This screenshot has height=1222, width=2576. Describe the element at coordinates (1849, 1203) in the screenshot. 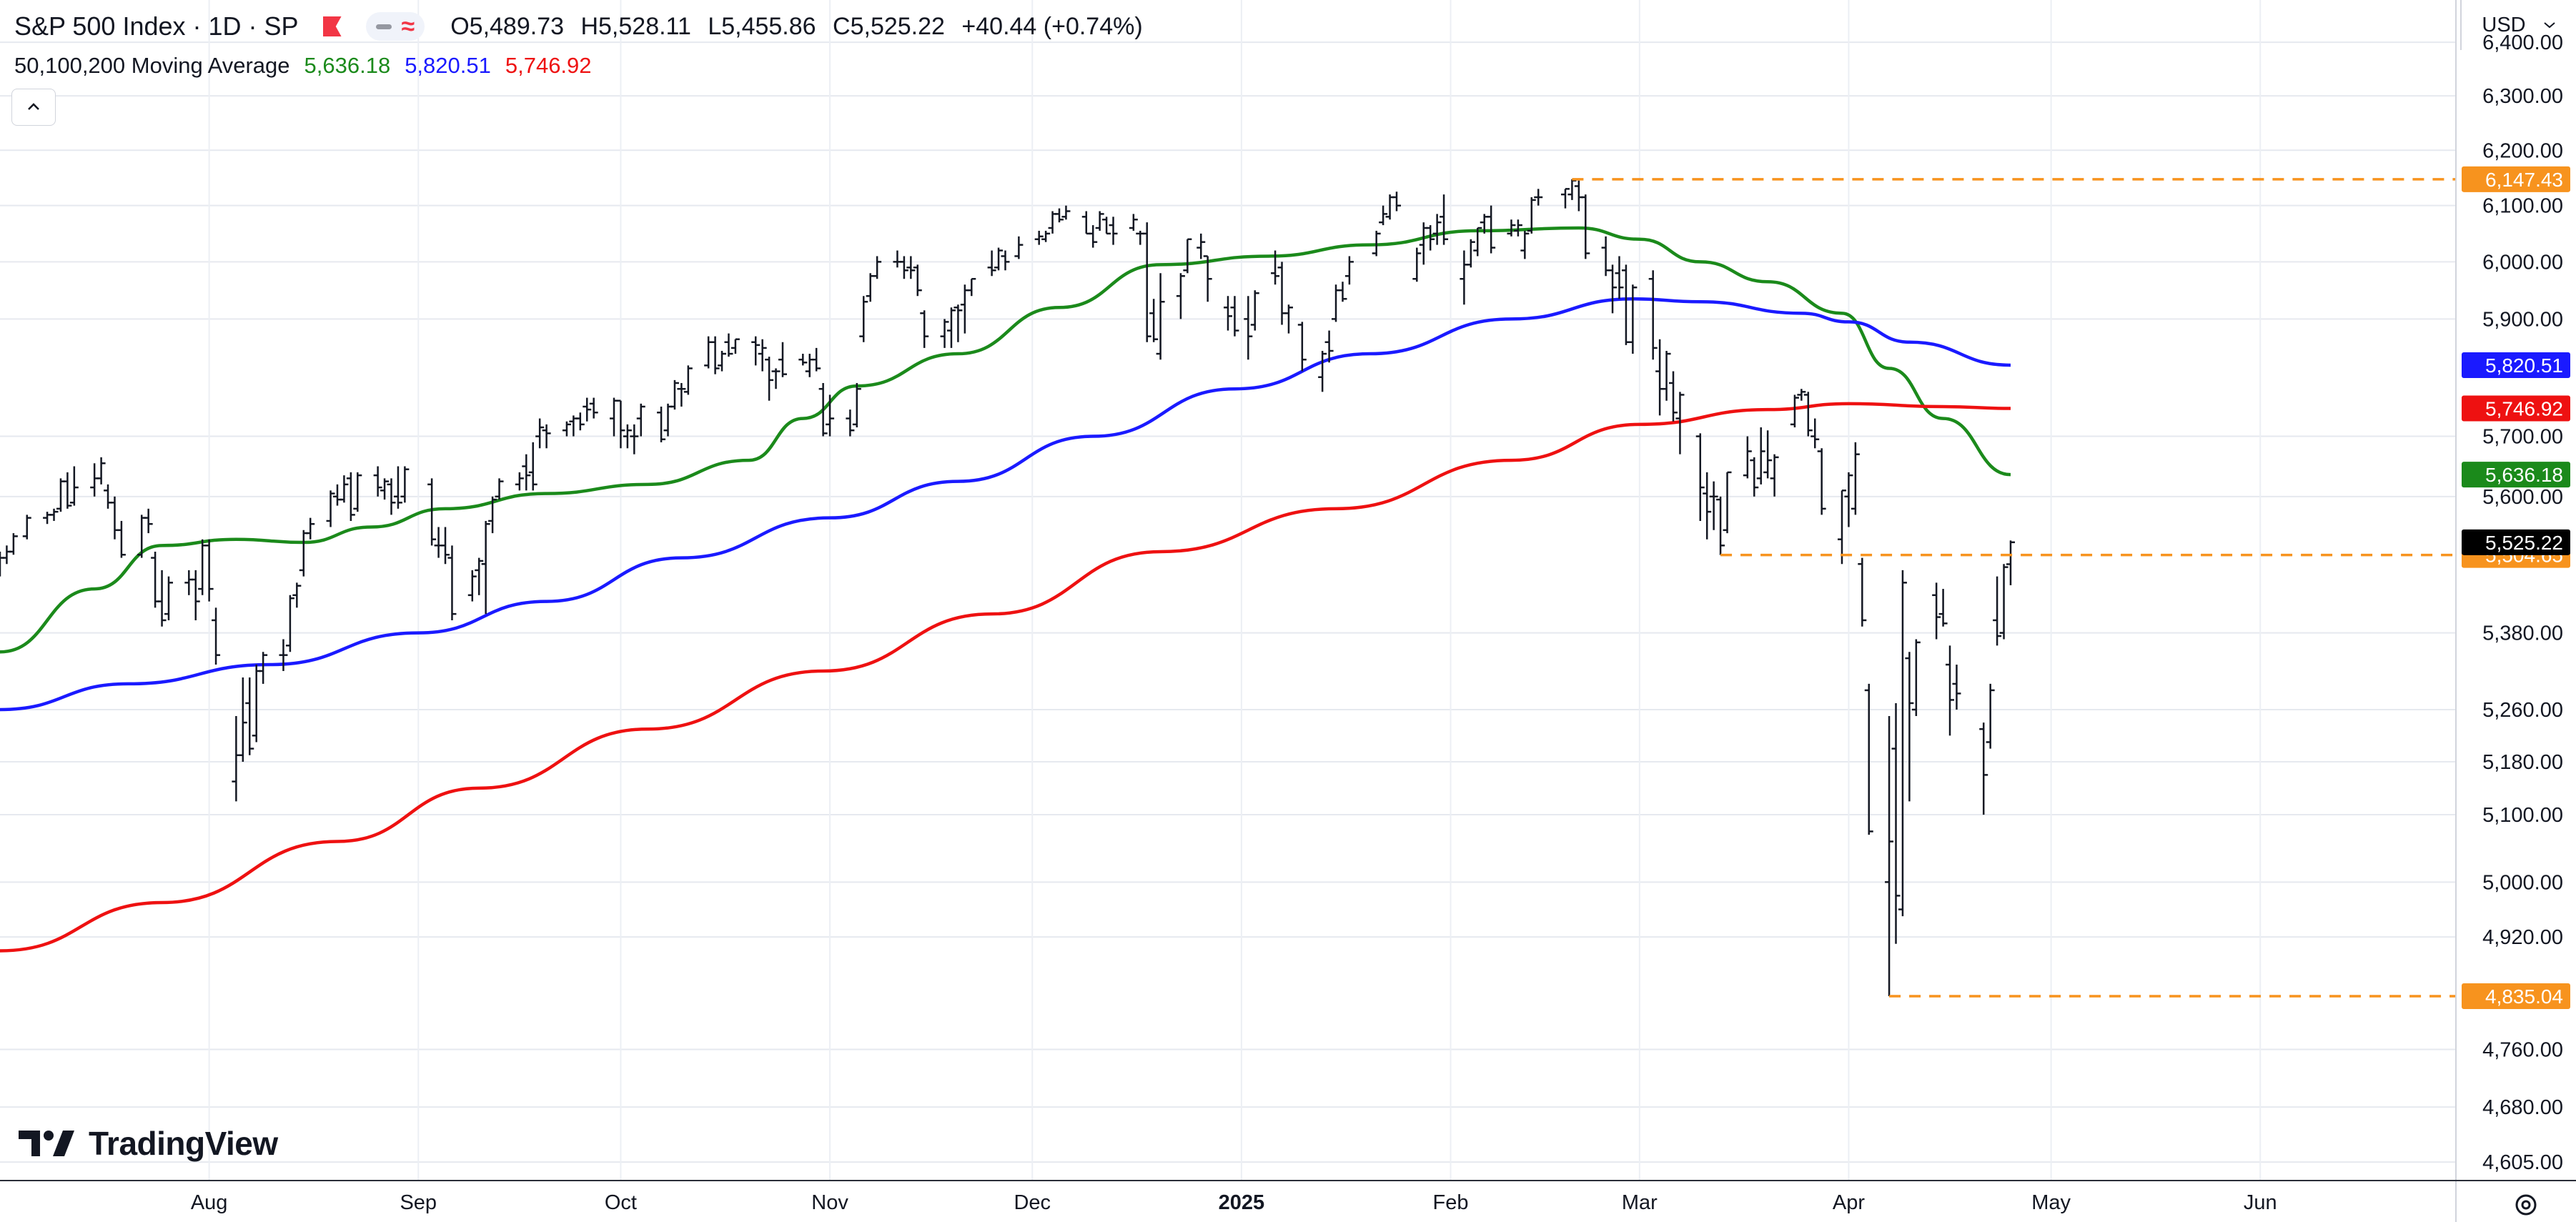

I see `x-tick-label: Apr` at that location.